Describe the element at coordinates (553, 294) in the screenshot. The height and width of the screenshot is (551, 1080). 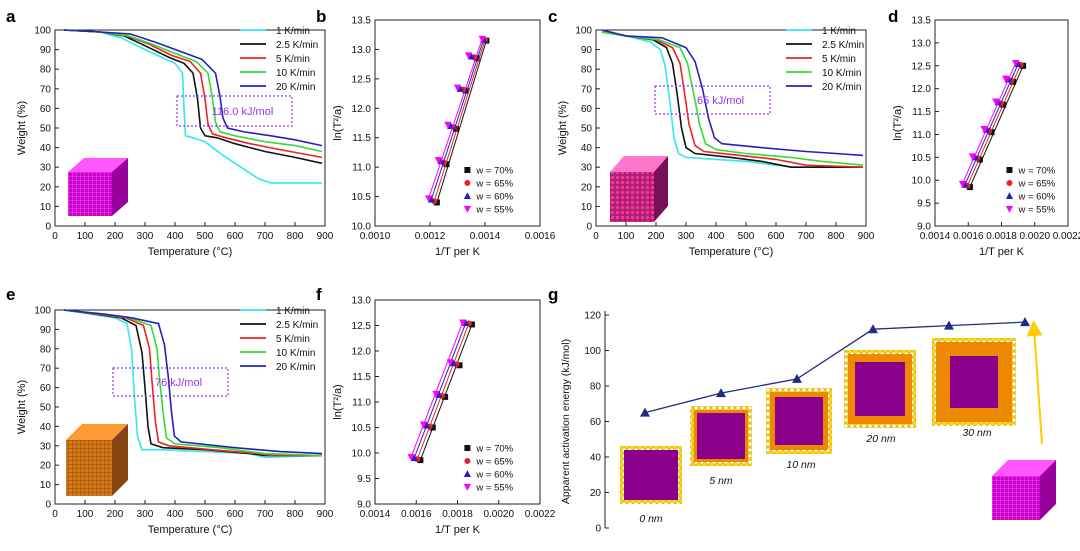
I see `panel-label-g: g` at that location.